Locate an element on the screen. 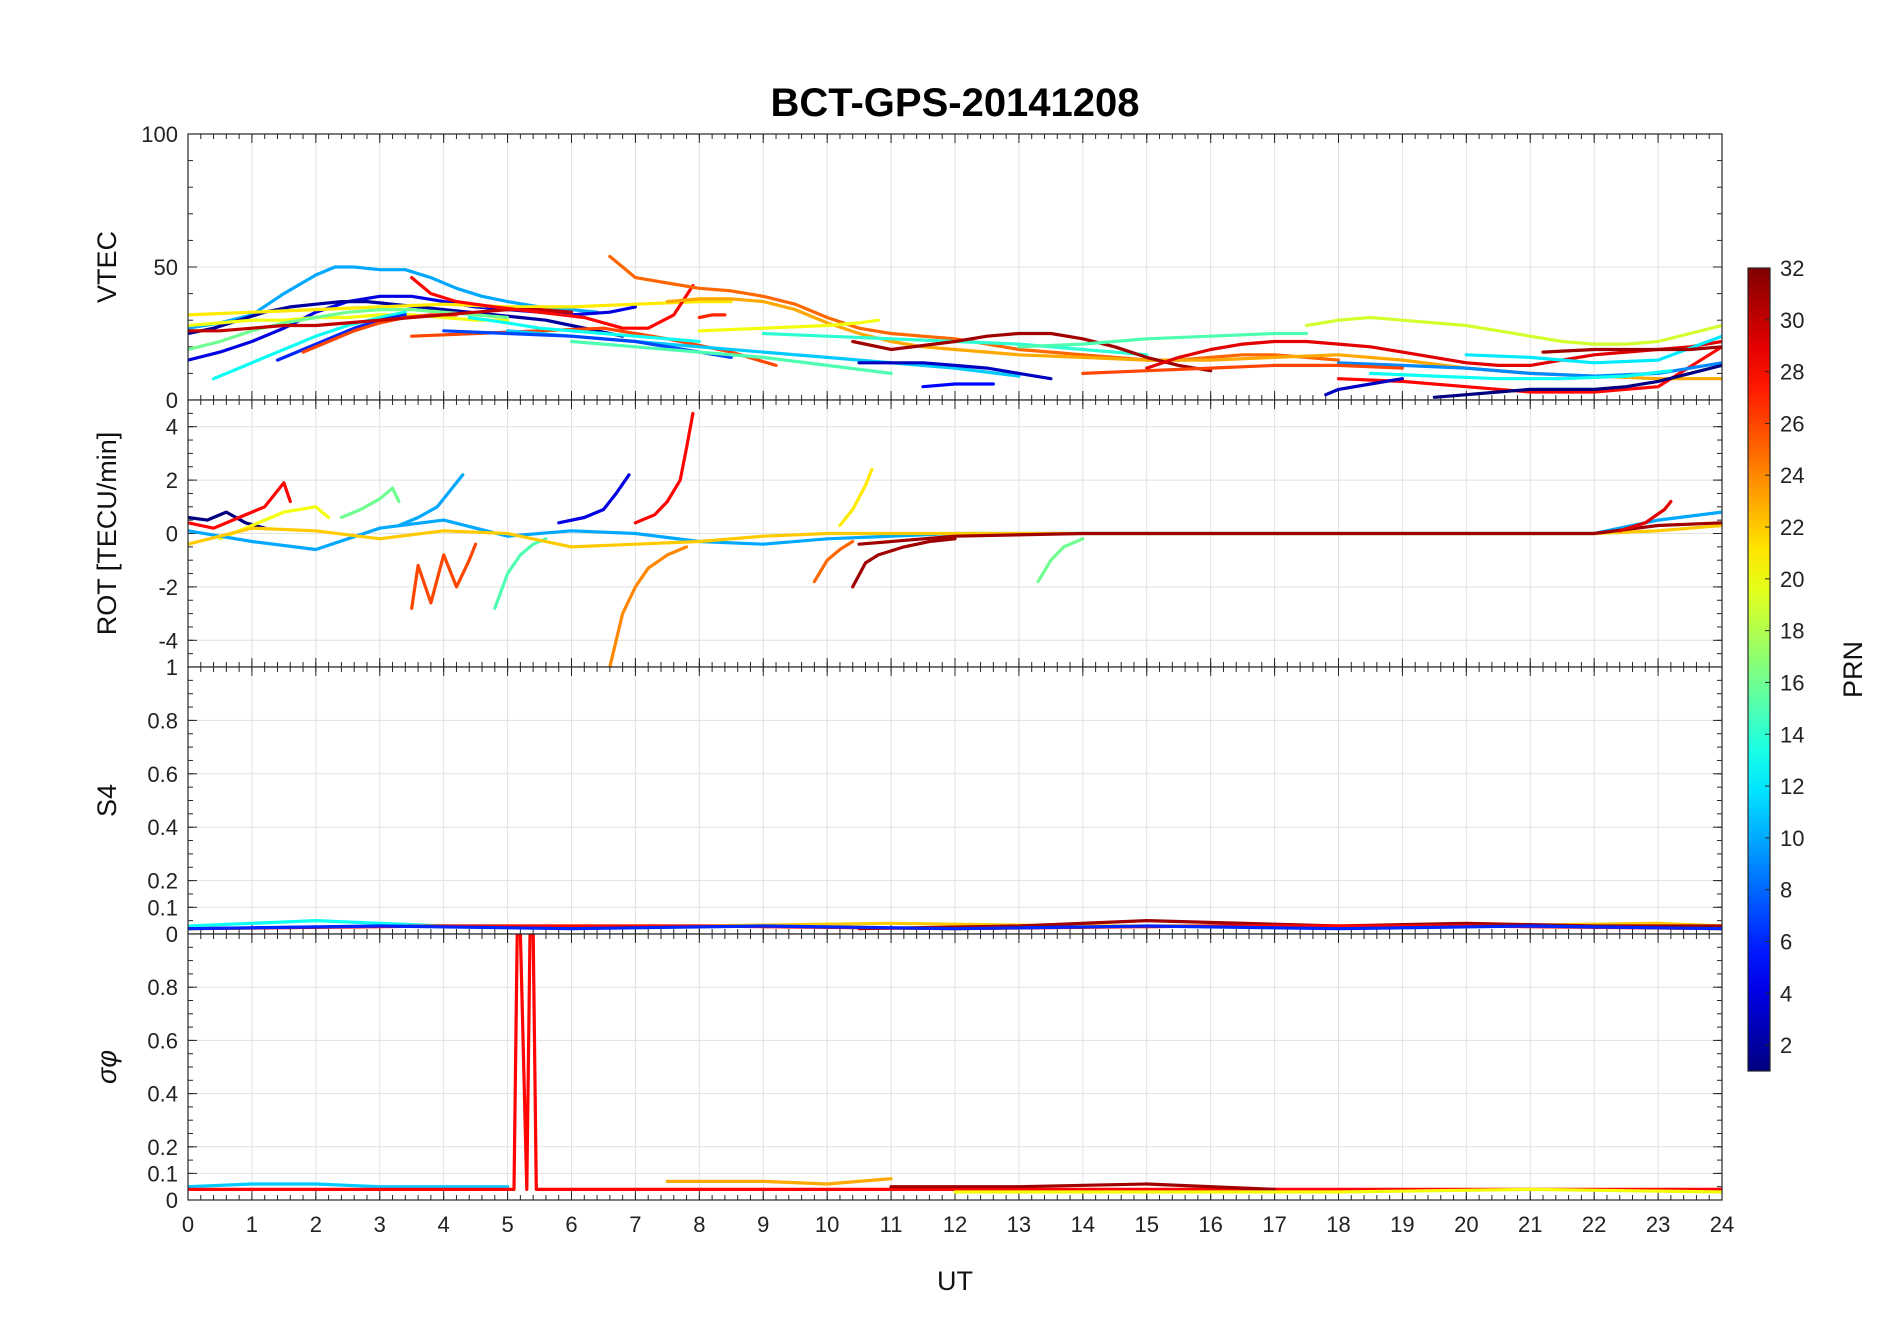  colorbar-tick-label: 2 is located at coordinates (1786, 1045).